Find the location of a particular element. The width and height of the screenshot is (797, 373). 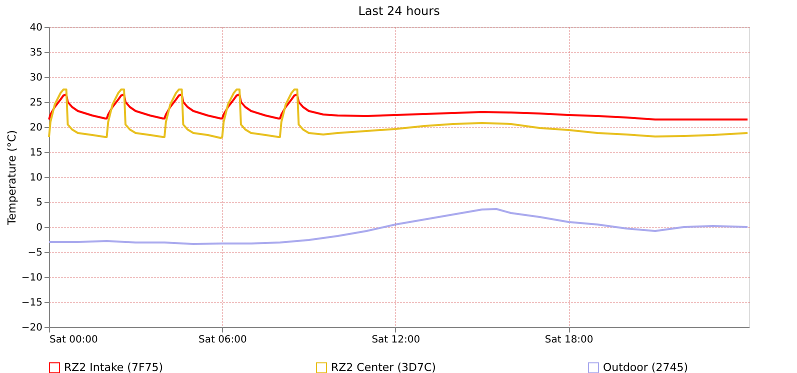

x-tick-label: Sat 00:00 is located at coordinates (74, 340).